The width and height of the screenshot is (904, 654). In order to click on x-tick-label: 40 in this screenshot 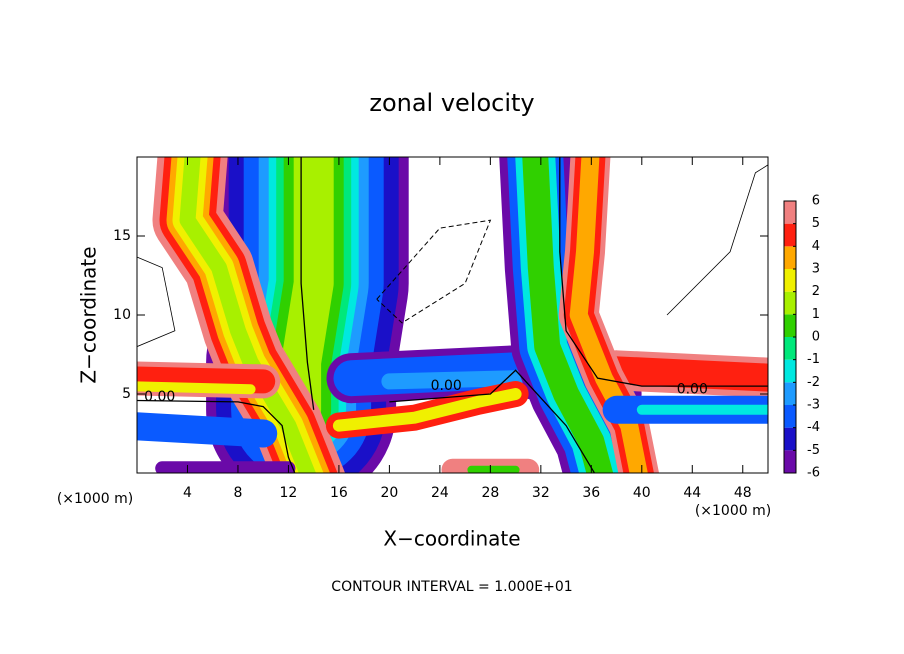, I will do `click(642, 493)`.